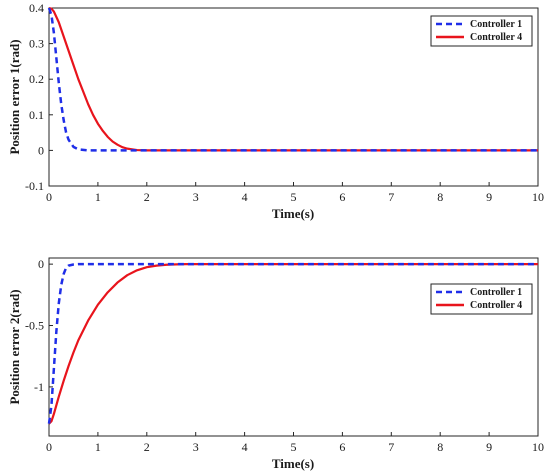 The height and width of the screenshot is (472, 550). What do you see at coordinates (39, 387) in the screenshot?
I see `y-tick-label: -1` at bounding box center [39, 387].